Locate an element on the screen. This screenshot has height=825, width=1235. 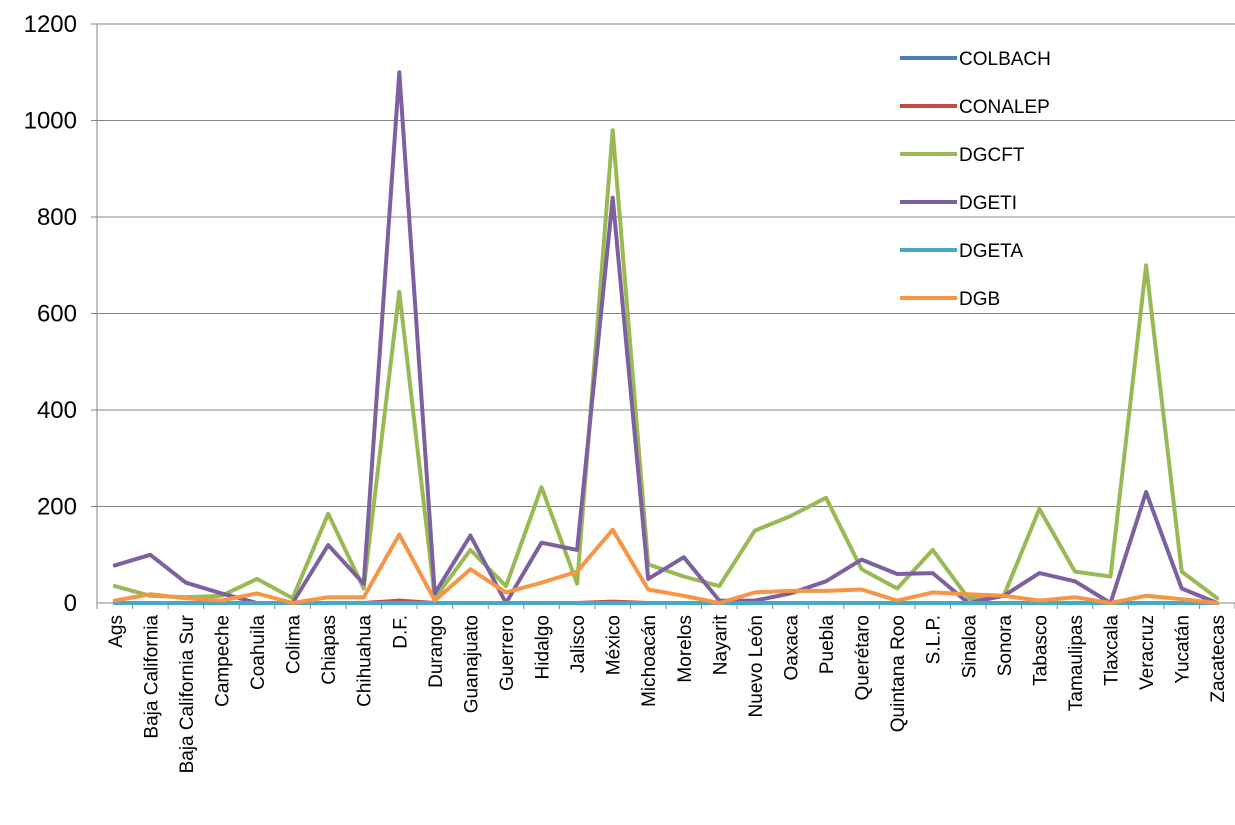
x-tick-label: Tlaxcala is located at coordinates (1112, 650).